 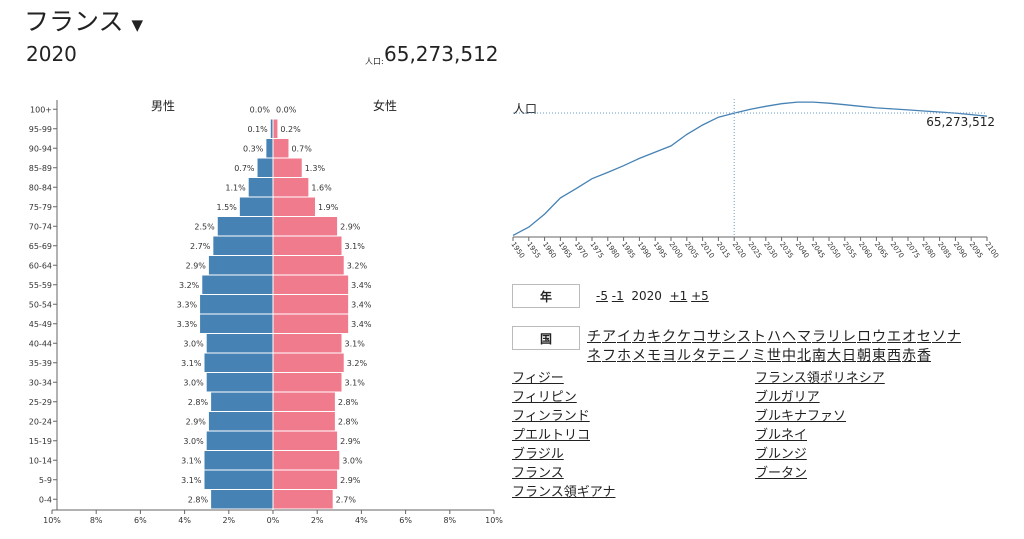 What do you see at coordinates (617, 296) in the screenshot?
I see `year-minus1-link: -1` at bounding box center [617, 296].